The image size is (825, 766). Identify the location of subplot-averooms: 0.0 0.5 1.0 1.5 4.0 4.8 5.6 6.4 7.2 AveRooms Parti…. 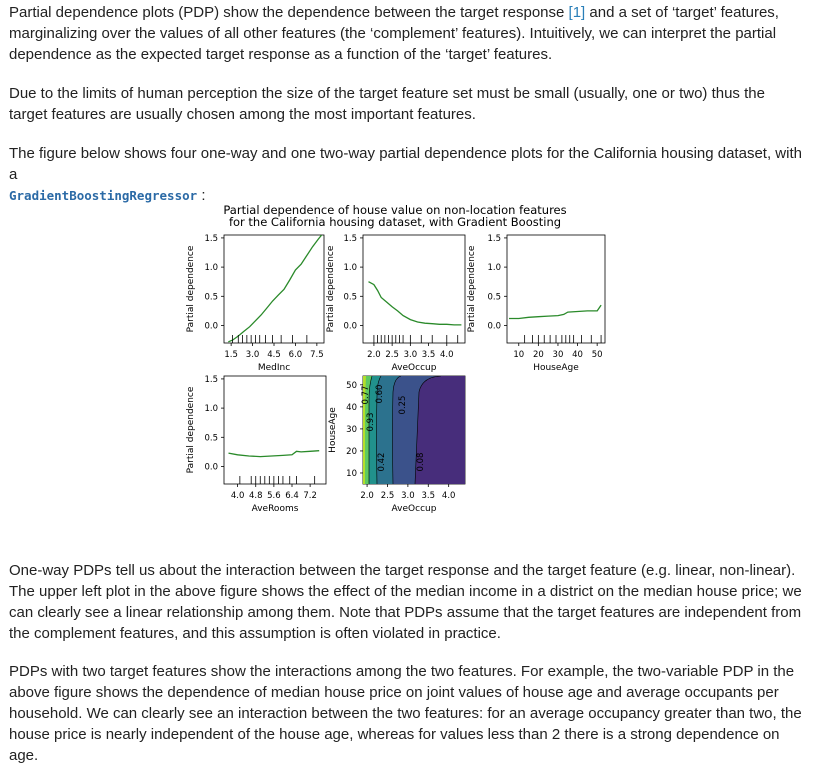
(256, 444).